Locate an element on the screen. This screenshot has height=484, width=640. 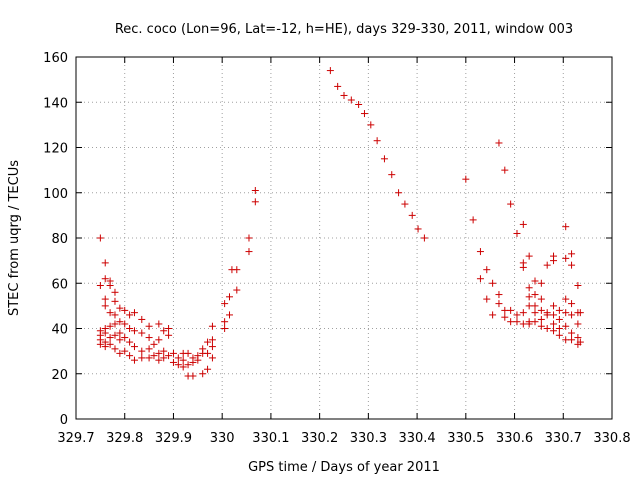
x-tick-label: 329.7 is located at coordinates (75, 438).